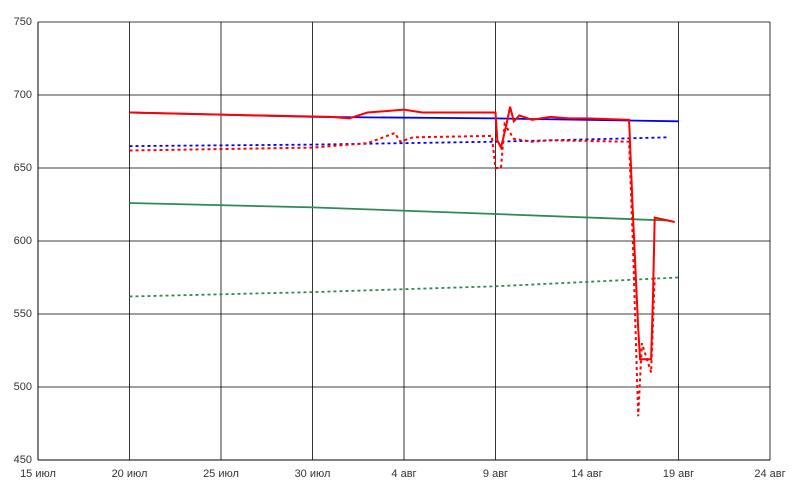 This screenshot has height=498, width=800. I want to click on y-tick-label: 500, so click(23, 387).